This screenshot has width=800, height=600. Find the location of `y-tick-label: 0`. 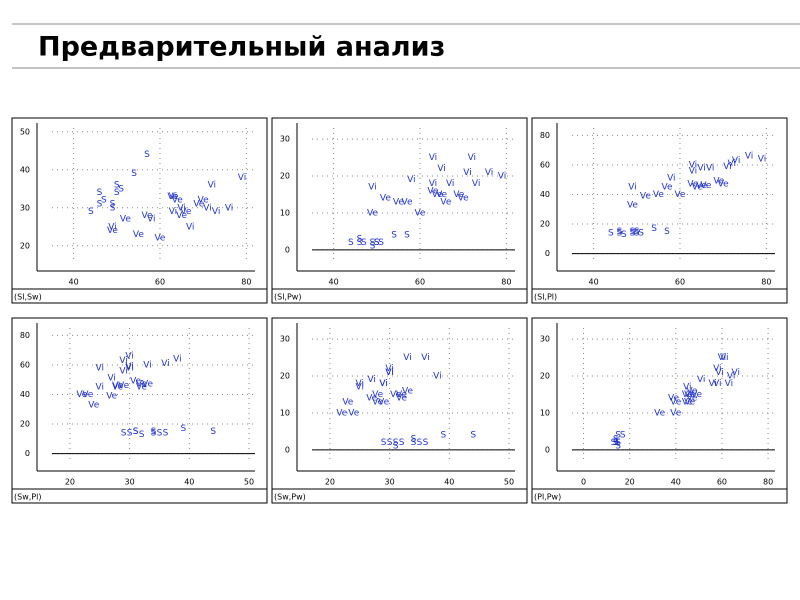

y-tick-label: 0 is located at coordinates (287, 249).